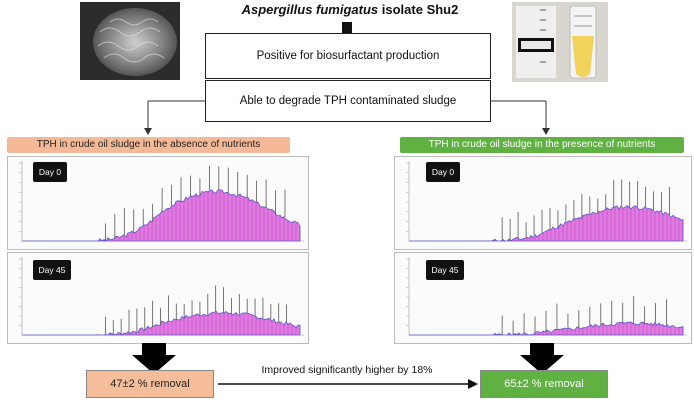 The width and height of the screenshot is (694, 400). I want to click on day0-label-left-text: Day 0, so click(50, 172).